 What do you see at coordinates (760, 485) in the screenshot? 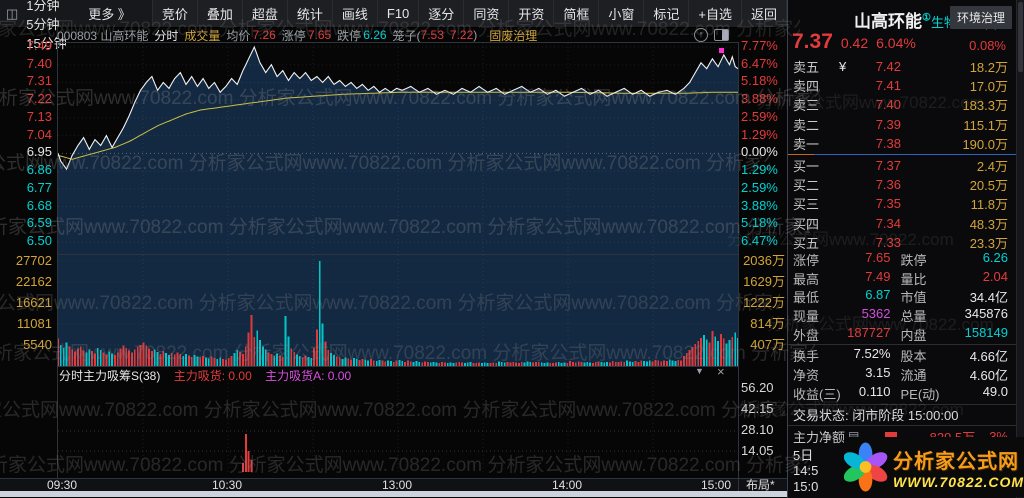
I see `layout-tab: 布局*` at bounding box center [760, 485].